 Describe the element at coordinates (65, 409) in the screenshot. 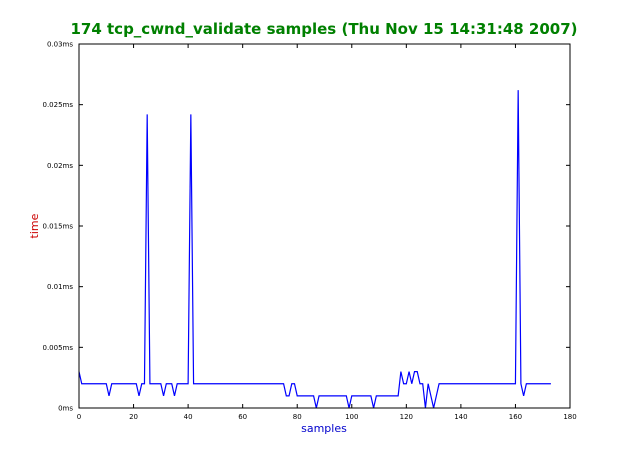

I see `y-tick-label: 0ms` at that location.